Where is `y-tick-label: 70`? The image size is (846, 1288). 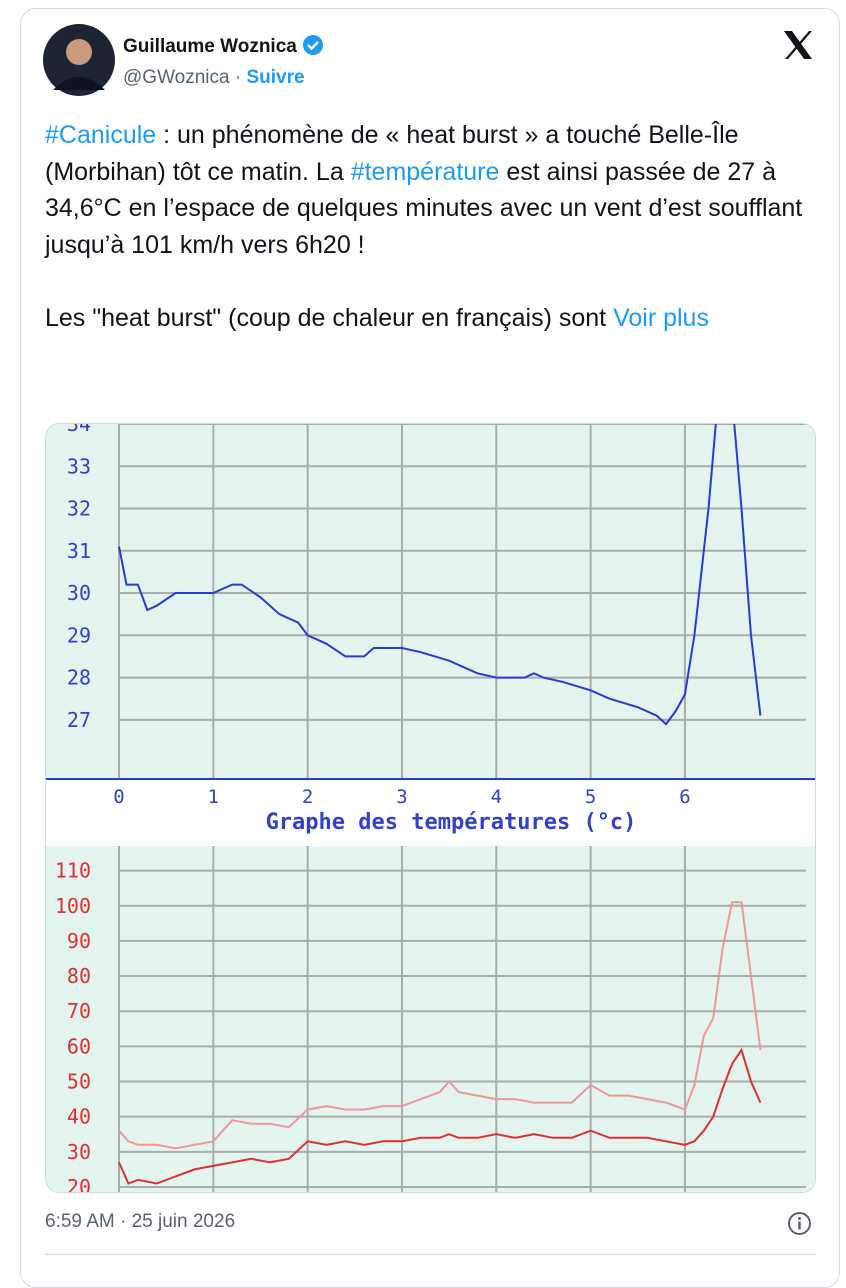
y-tick-label: 70 is located at coordinates (79, 1011).